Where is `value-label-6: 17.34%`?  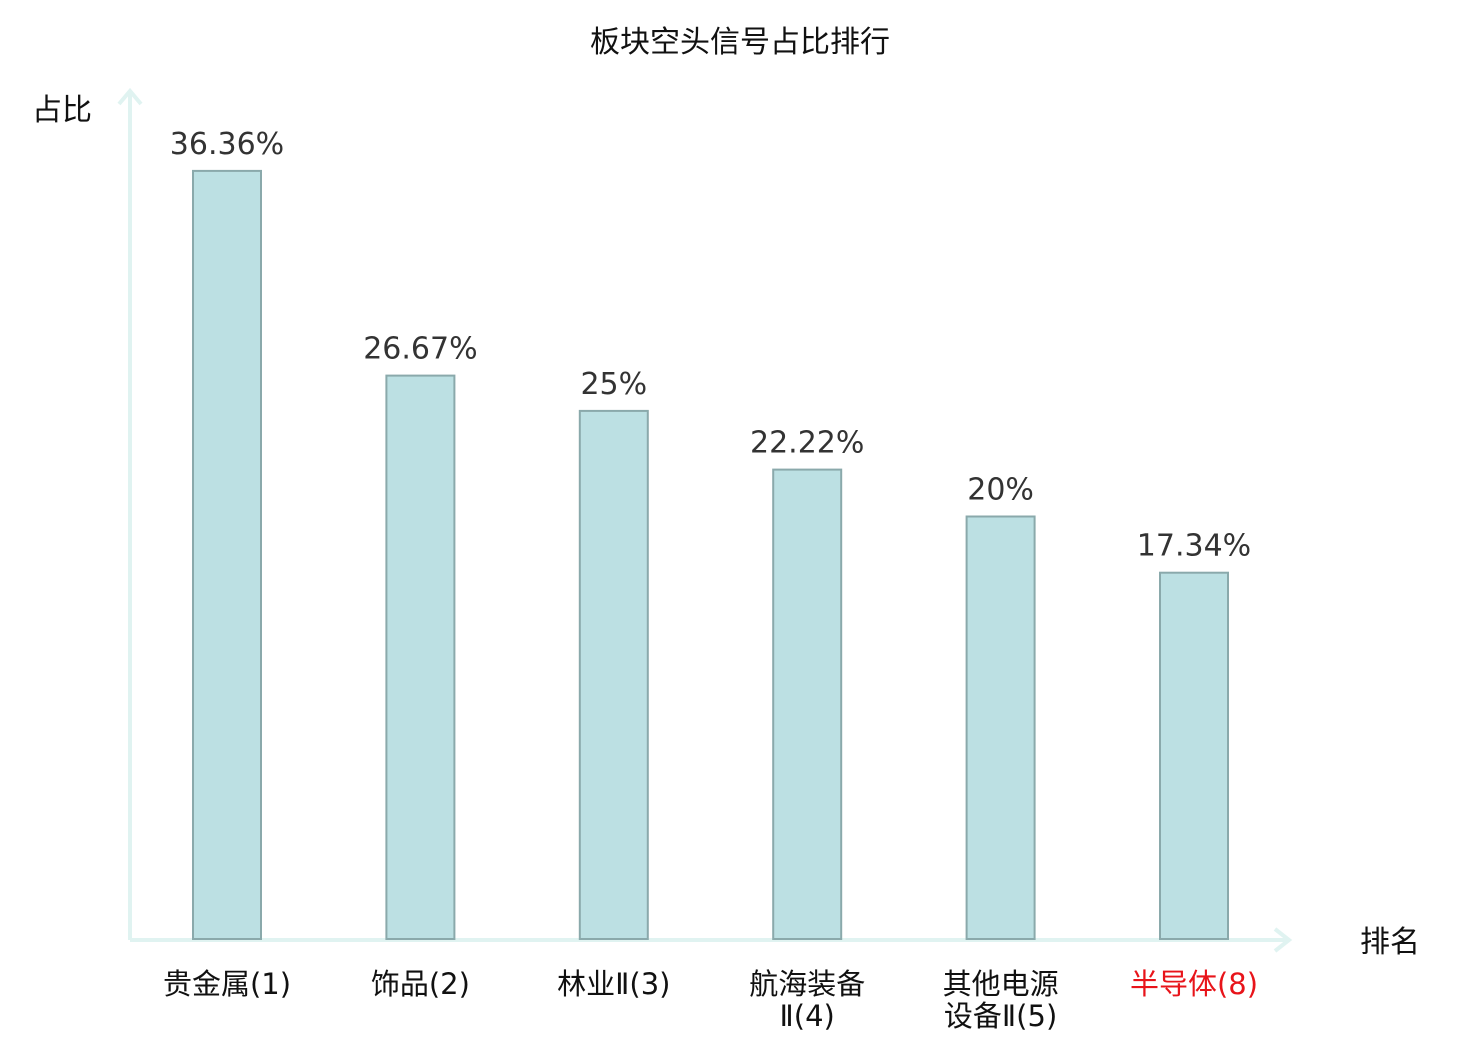
value-label-6: 17.34% is located at coordinates (1194, 546).